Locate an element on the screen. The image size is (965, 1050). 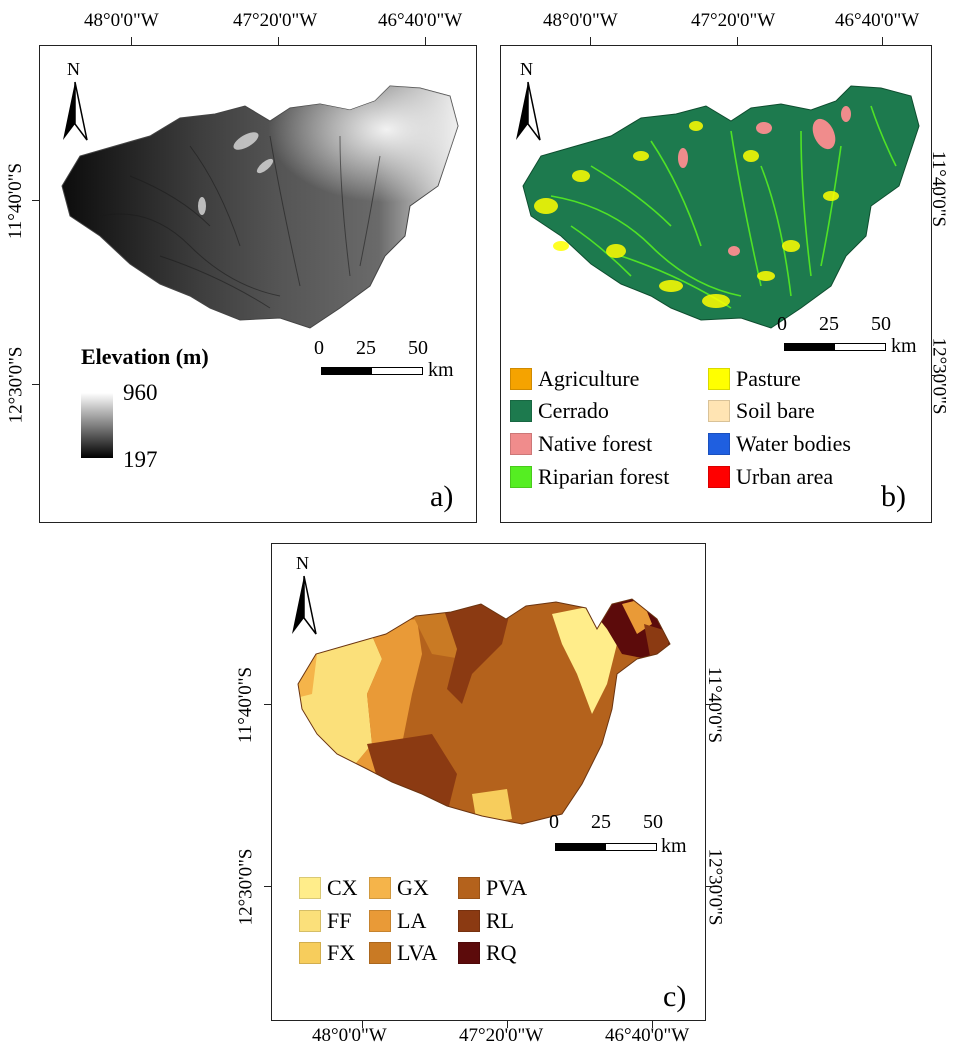
legend-label: Agriculture is located at coordinates (589, 378).